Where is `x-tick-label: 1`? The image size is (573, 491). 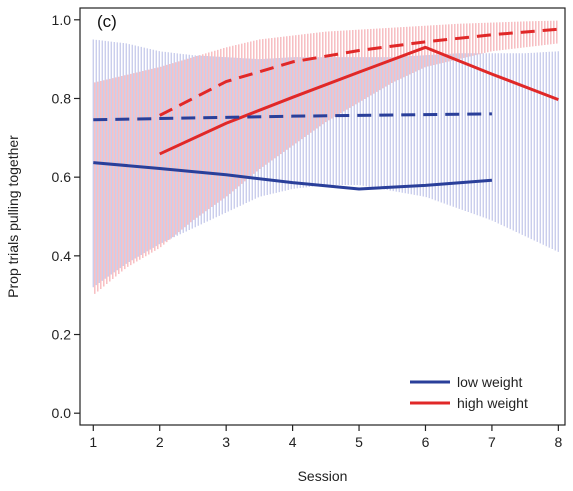
x-tick-label: 1 is located at coordinates (93, 442).